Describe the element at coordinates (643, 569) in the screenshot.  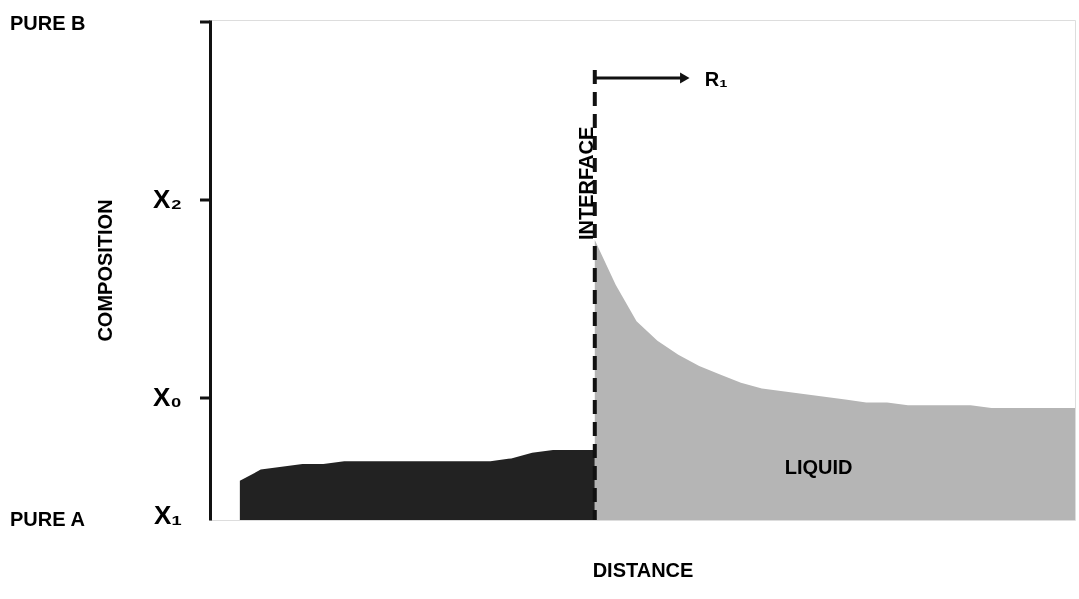
I see `x-axis-title: DISTANCE` at that location.